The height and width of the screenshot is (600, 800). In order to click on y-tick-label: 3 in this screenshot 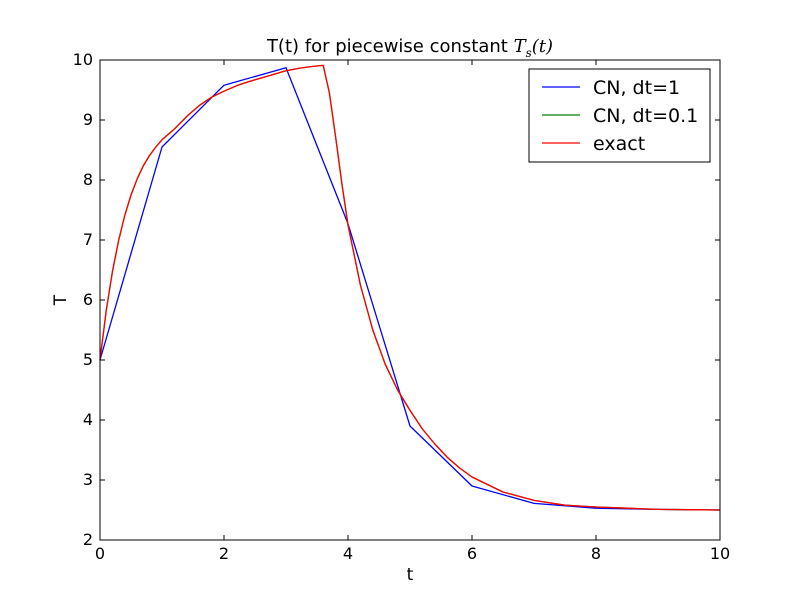, I will do `click(88, 479)`.